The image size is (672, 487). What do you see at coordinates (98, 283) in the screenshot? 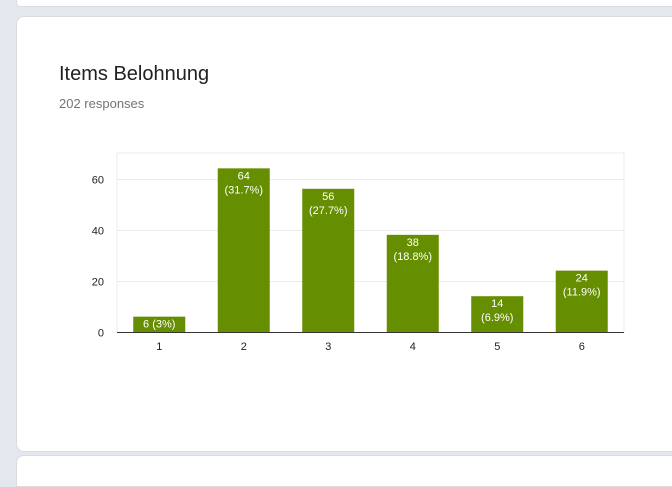
I see `y-tick-label: 20` at bounding box center [98, 283].